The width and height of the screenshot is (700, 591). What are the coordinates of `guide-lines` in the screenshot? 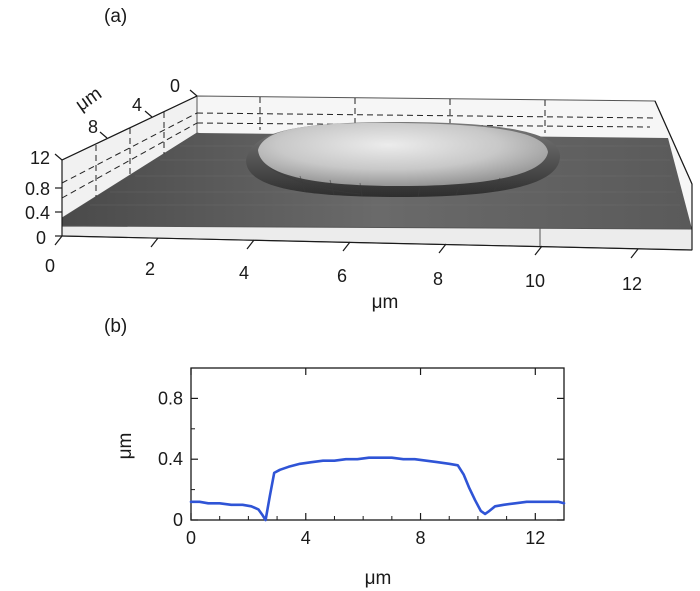 It's located at (358, 148).